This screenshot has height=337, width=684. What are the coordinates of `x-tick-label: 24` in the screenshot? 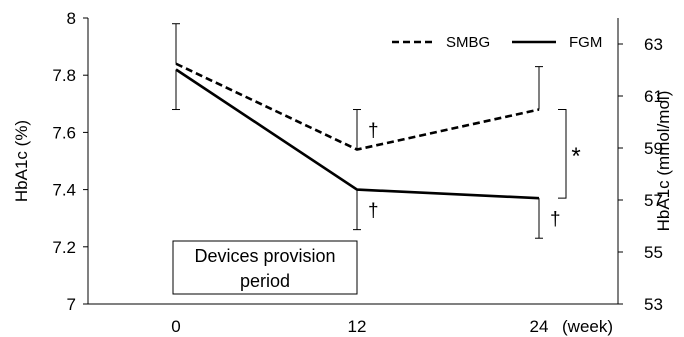 It's located at (539, 326).